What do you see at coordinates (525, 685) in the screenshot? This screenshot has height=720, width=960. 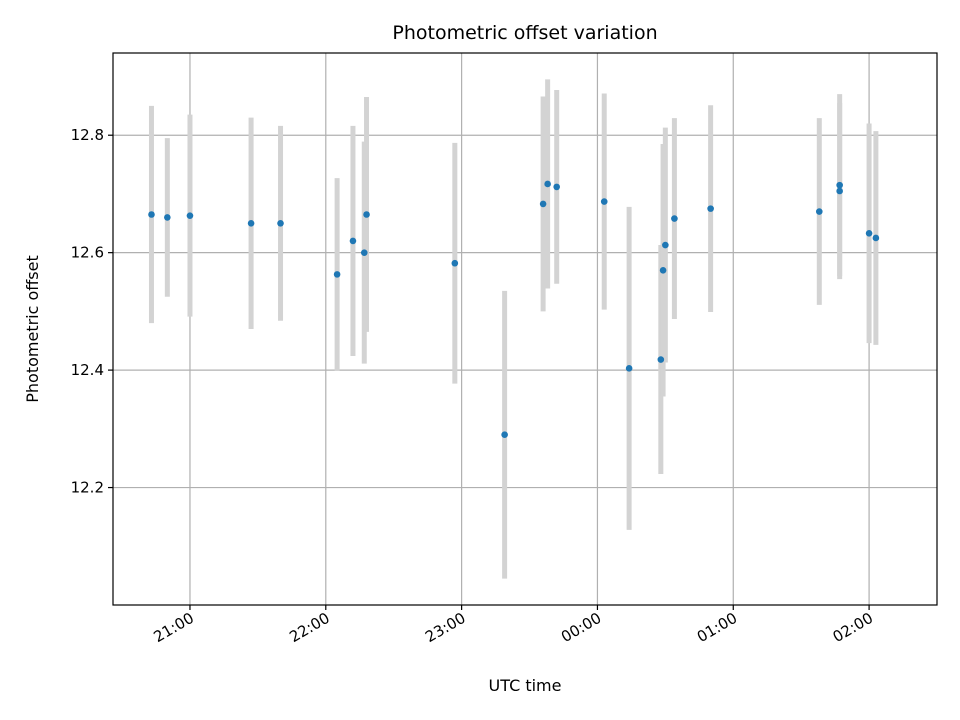 I see `x-axis-label: UTC time` at bounding box center [525, 685].